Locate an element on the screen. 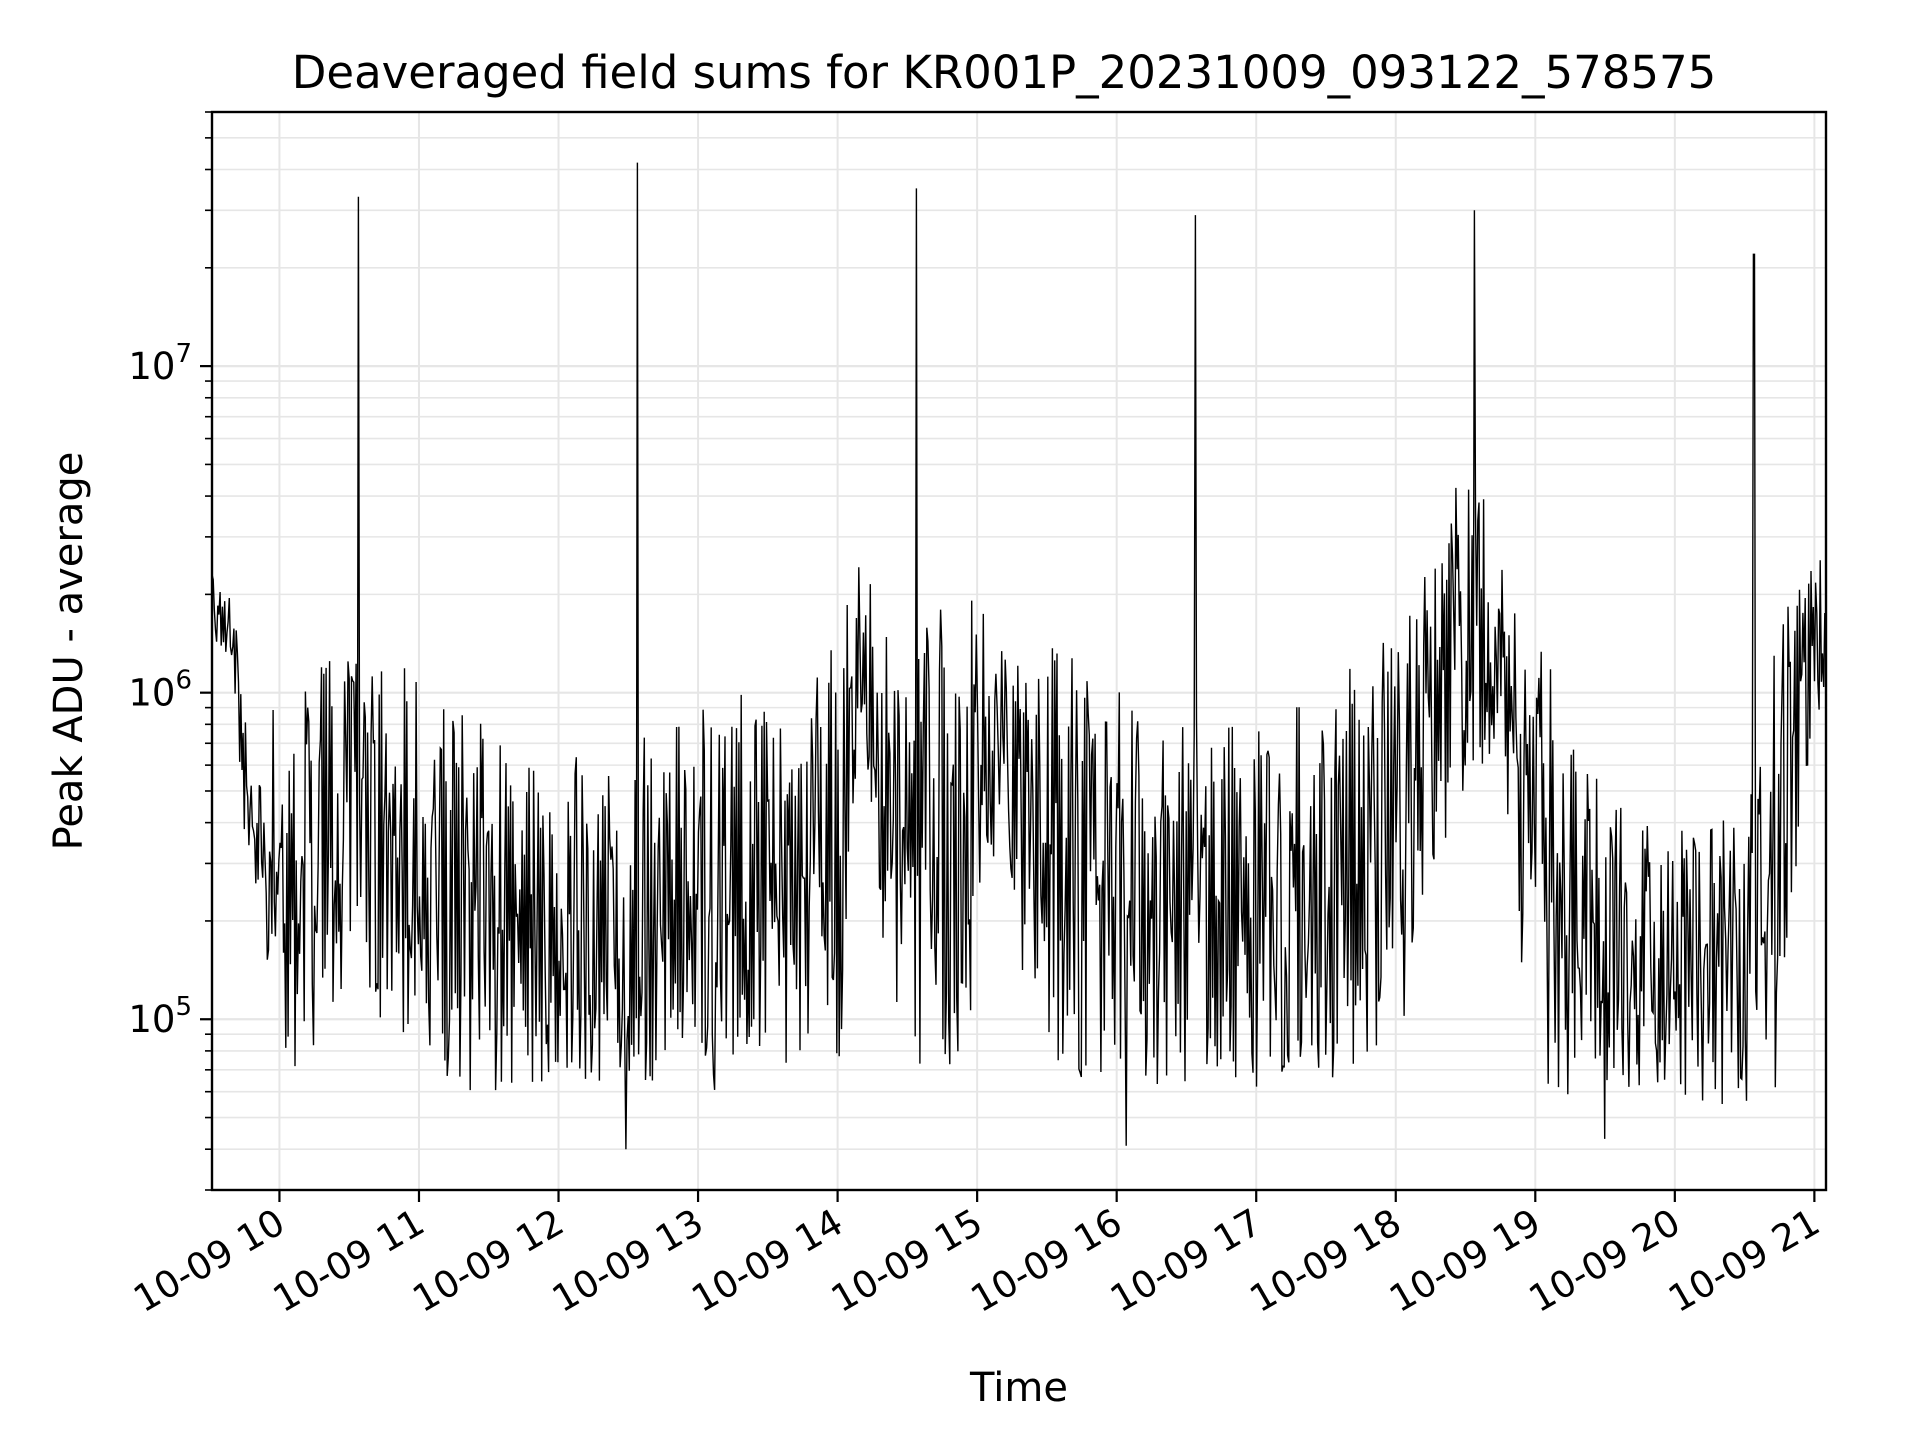 Image resolution: width=1920 pixels, height=1440 pixels. x-tick-label: 10-09 15 is located at coordinates (907, 1261).